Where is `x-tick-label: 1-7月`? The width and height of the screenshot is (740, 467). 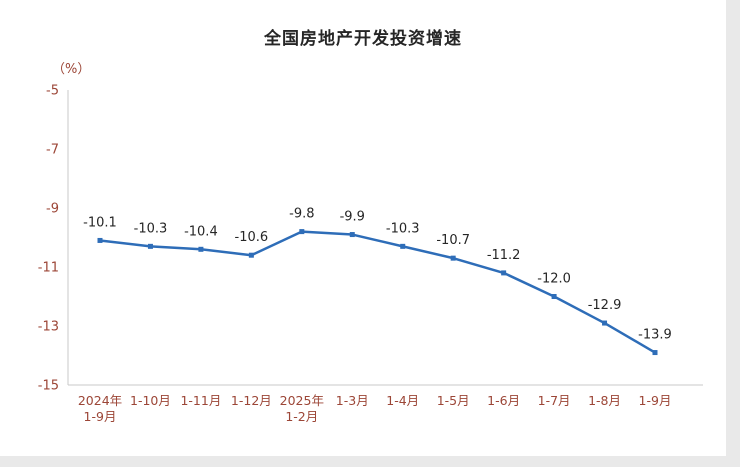
x-tick-label: 1-7月 is located at coordinates (554, 400).